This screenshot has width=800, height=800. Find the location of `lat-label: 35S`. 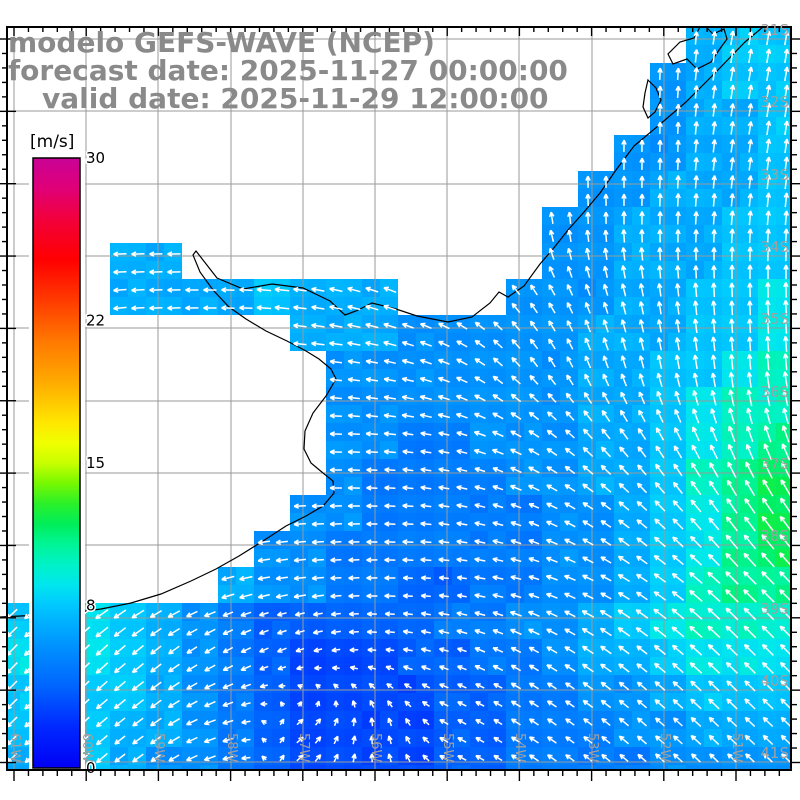

lat-label: 35S is located at coordinates (774, 319).